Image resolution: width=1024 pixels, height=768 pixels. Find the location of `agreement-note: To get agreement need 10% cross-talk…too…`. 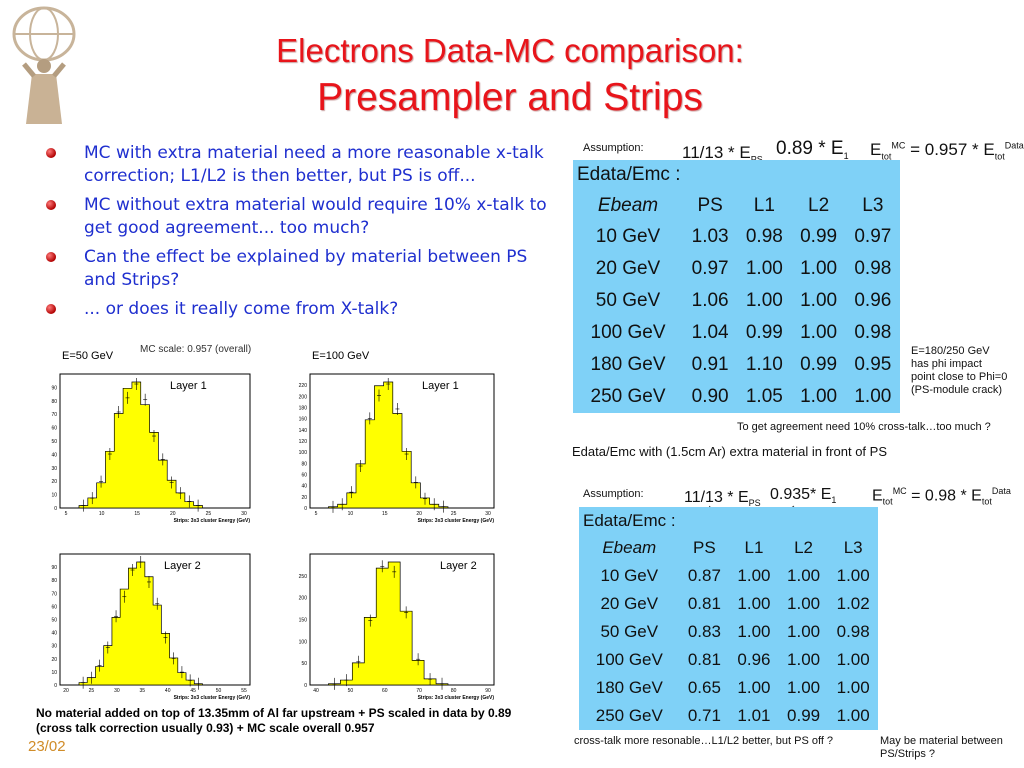

agreement-note: To get agreement need 10% cross-talk…too… is located at coordinates (864, 427).